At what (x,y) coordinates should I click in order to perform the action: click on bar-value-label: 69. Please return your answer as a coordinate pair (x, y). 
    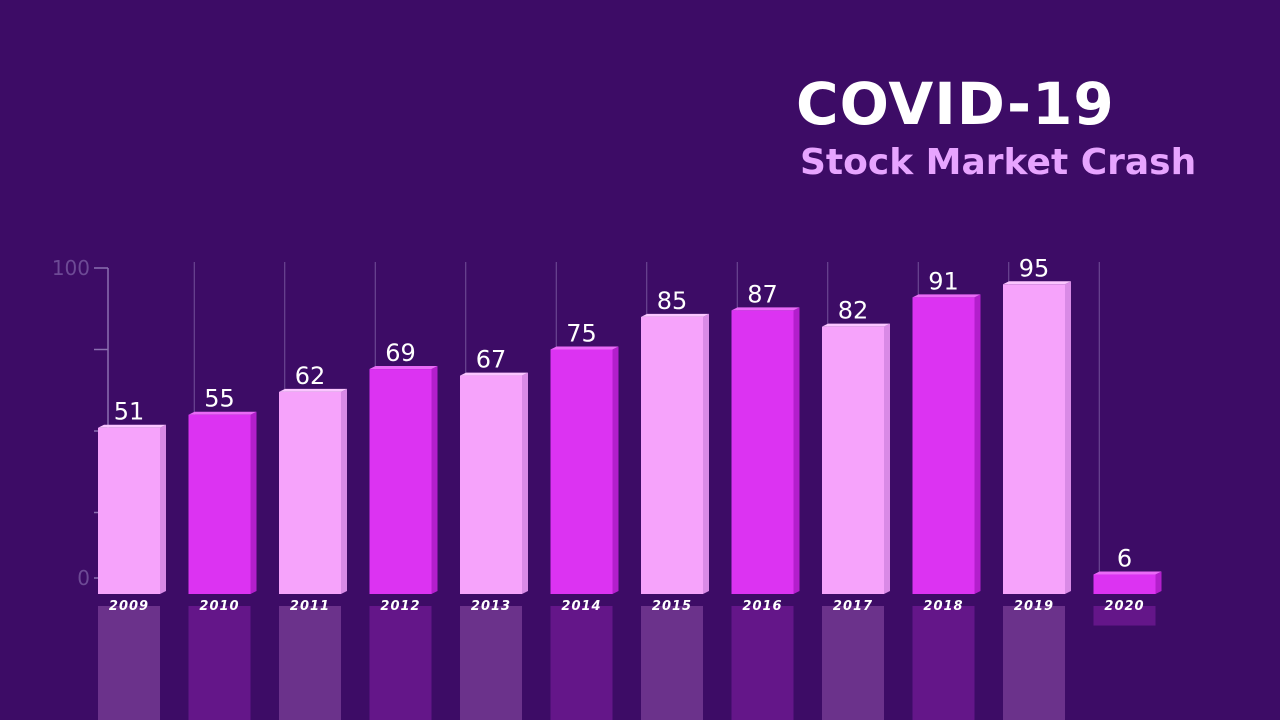
    Looking at the image, I should click on (400, 353).